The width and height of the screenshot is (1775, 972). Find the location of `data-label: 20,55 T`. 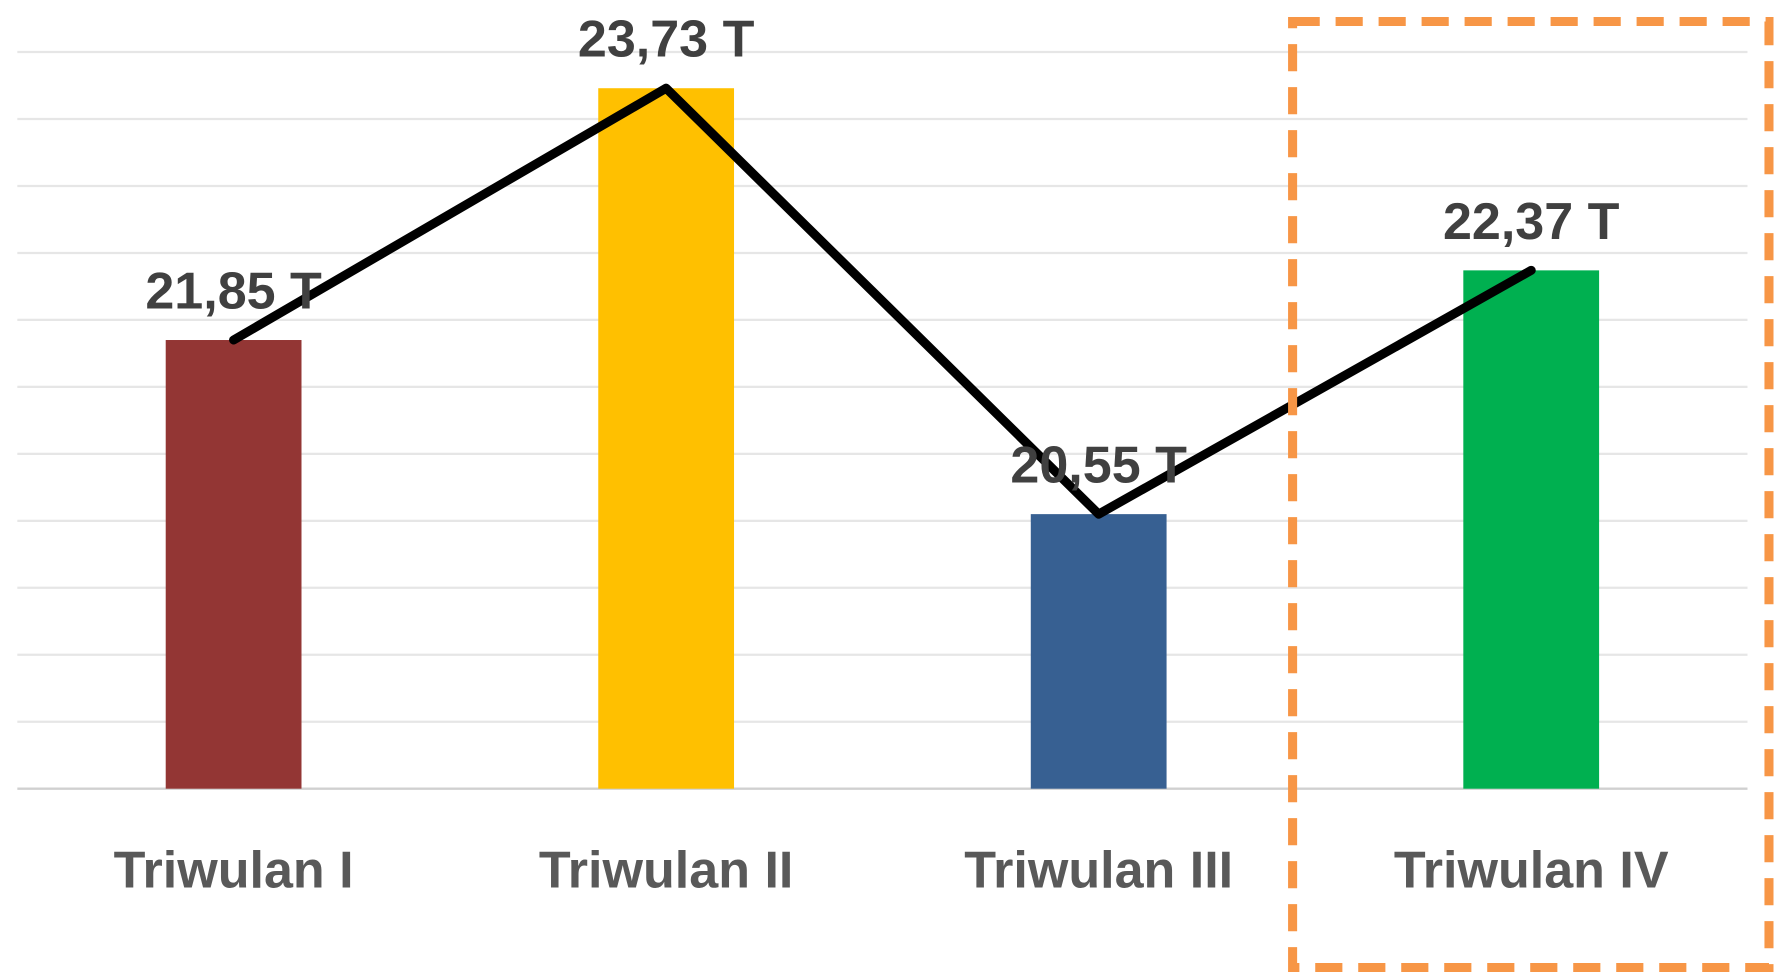

data-label: 20,55 T is located at coordinates (1098, 466).